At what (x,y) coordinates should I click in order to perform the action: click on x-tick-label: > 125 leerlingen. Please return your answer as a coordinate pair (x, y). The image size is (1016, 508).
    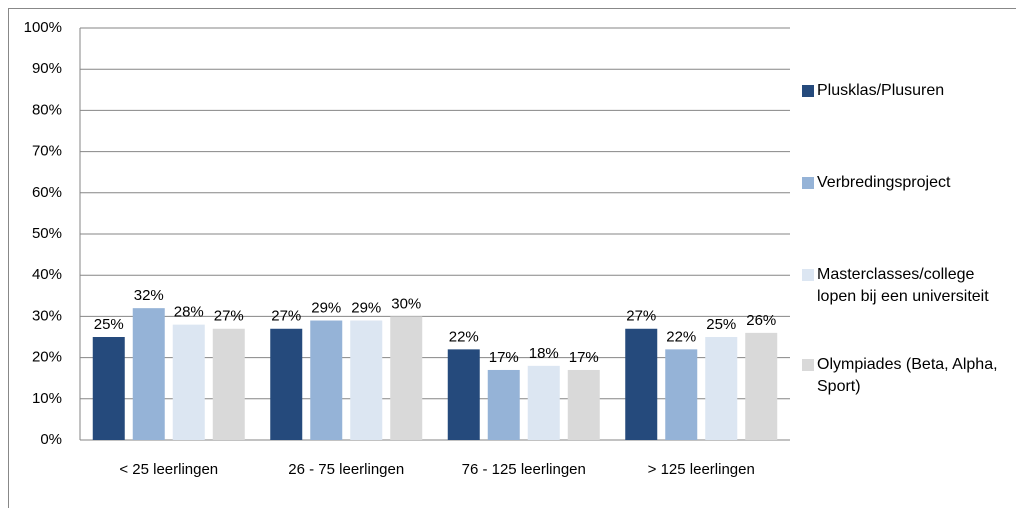
    Looking at the image, I should click on (701, 469).